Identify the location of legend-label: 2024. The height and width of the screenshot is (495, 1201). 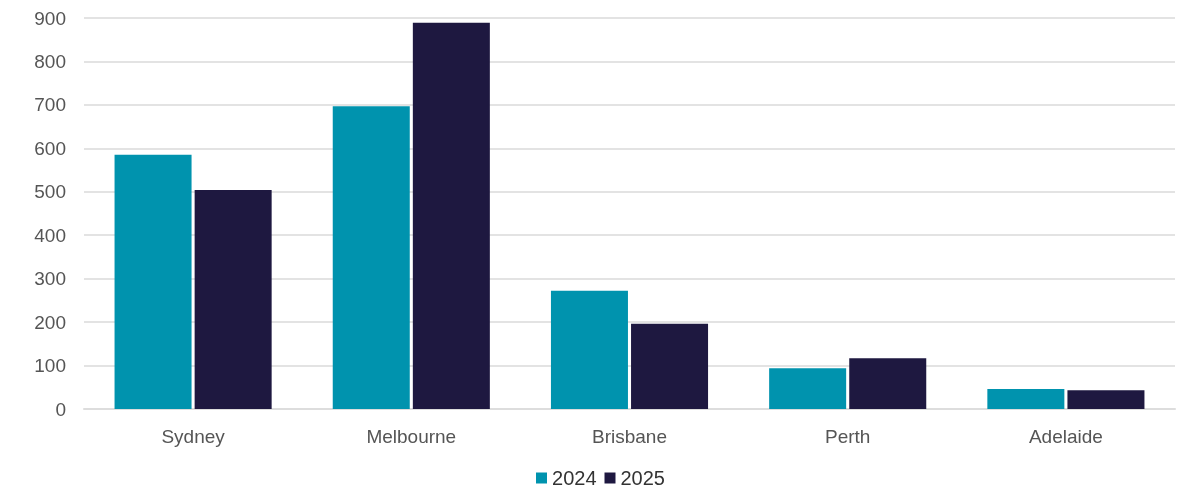
(574, 478).